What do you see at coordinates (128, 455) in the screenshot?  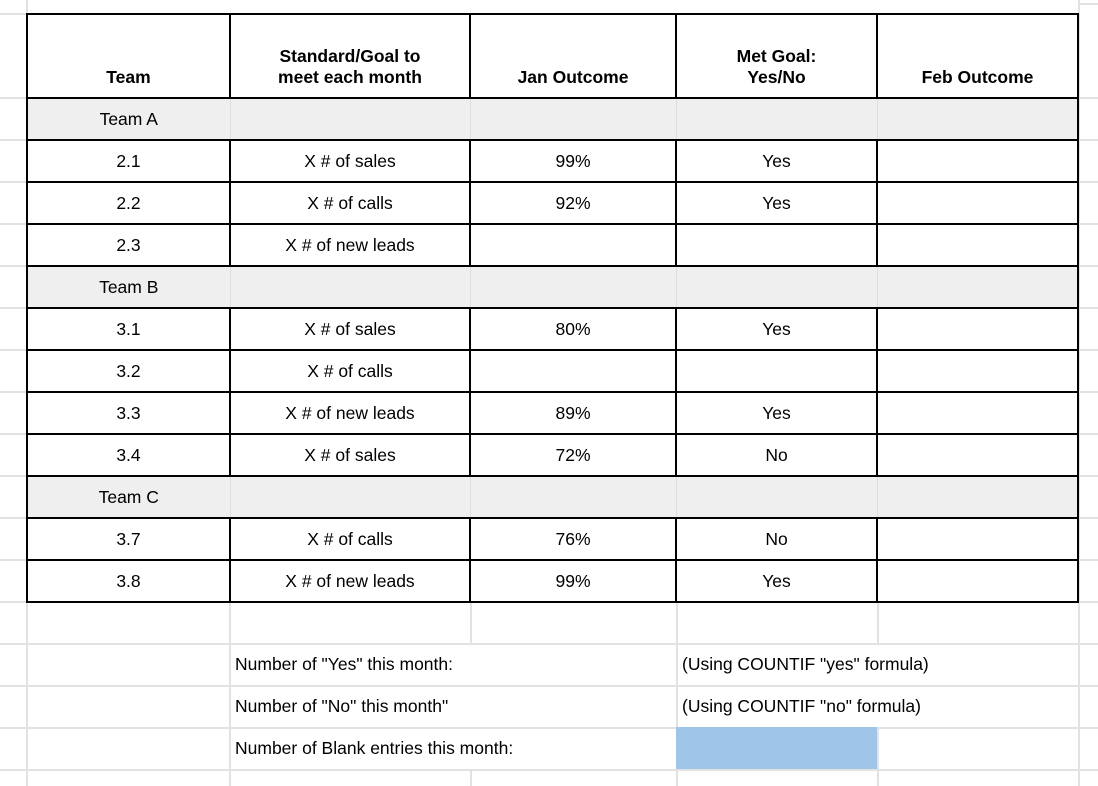 I see `cell-team: 3.4` at bounding box center [128, 455].